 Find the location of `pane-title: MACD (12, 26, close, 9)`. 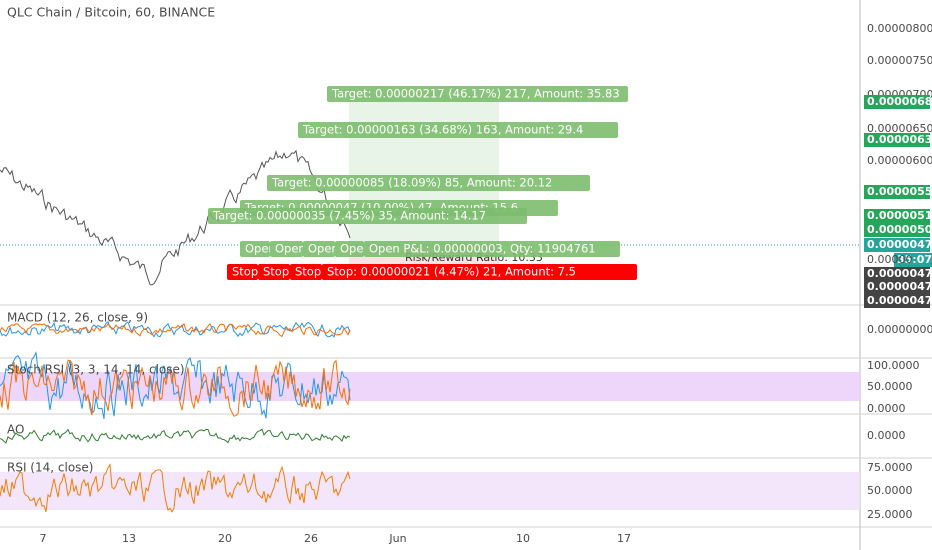

pane-title: MACD (12, 26, close, 9) is located at coordinates (77, 318).